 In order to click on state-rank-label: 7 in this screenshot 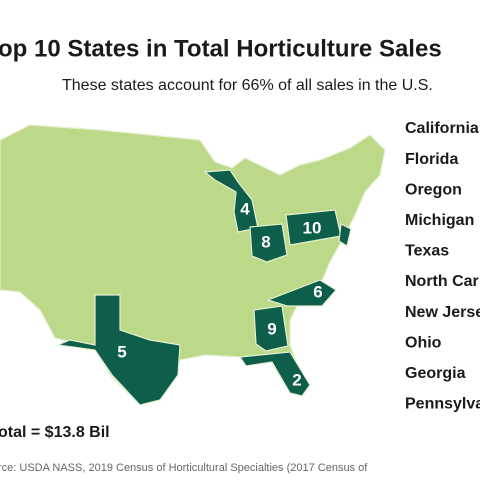, I will do `click(357, 235)`.